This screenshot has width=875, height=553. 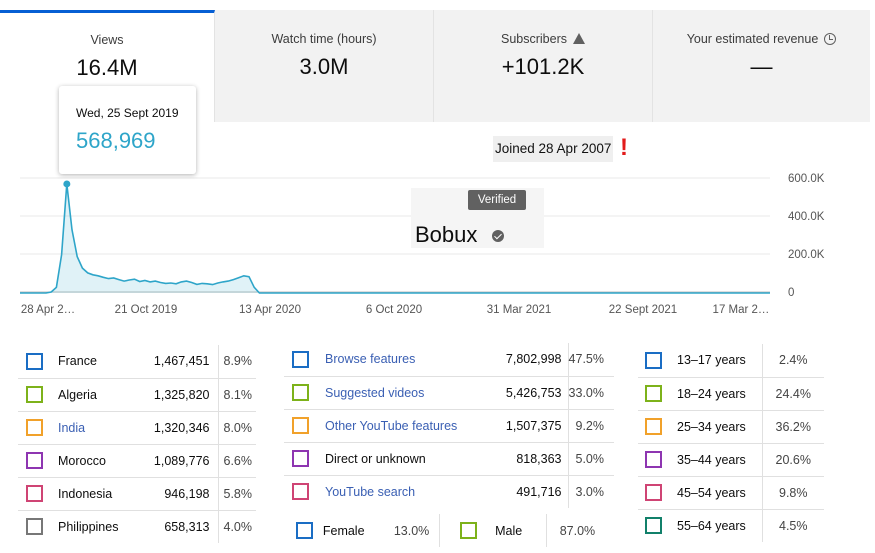 I want to click on country-row: Morocco 1,089,776 6.6%, so click(x=137, y=461).